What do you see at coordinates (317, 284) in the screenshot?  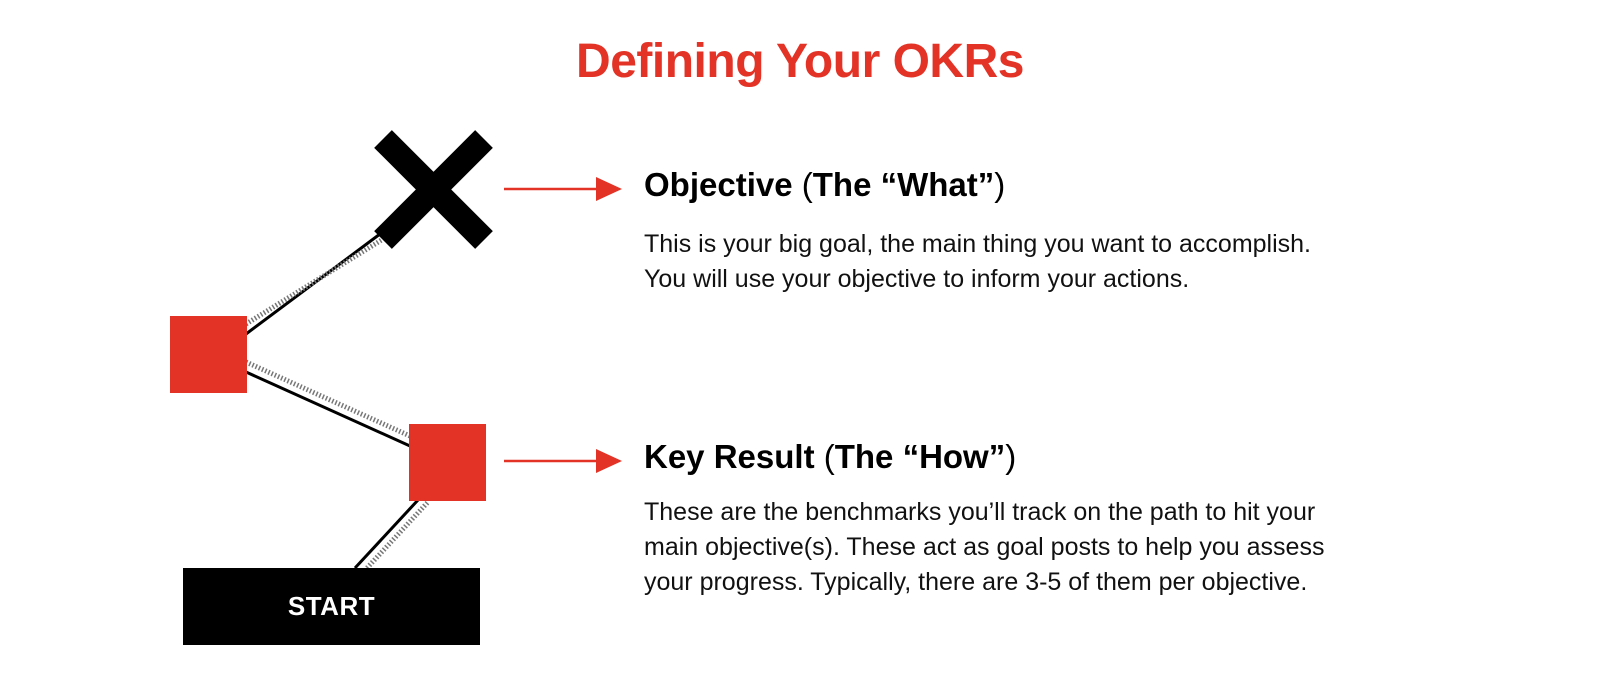 I see `path-segment-milestone-to-objective` at bounding box center [317, 284].